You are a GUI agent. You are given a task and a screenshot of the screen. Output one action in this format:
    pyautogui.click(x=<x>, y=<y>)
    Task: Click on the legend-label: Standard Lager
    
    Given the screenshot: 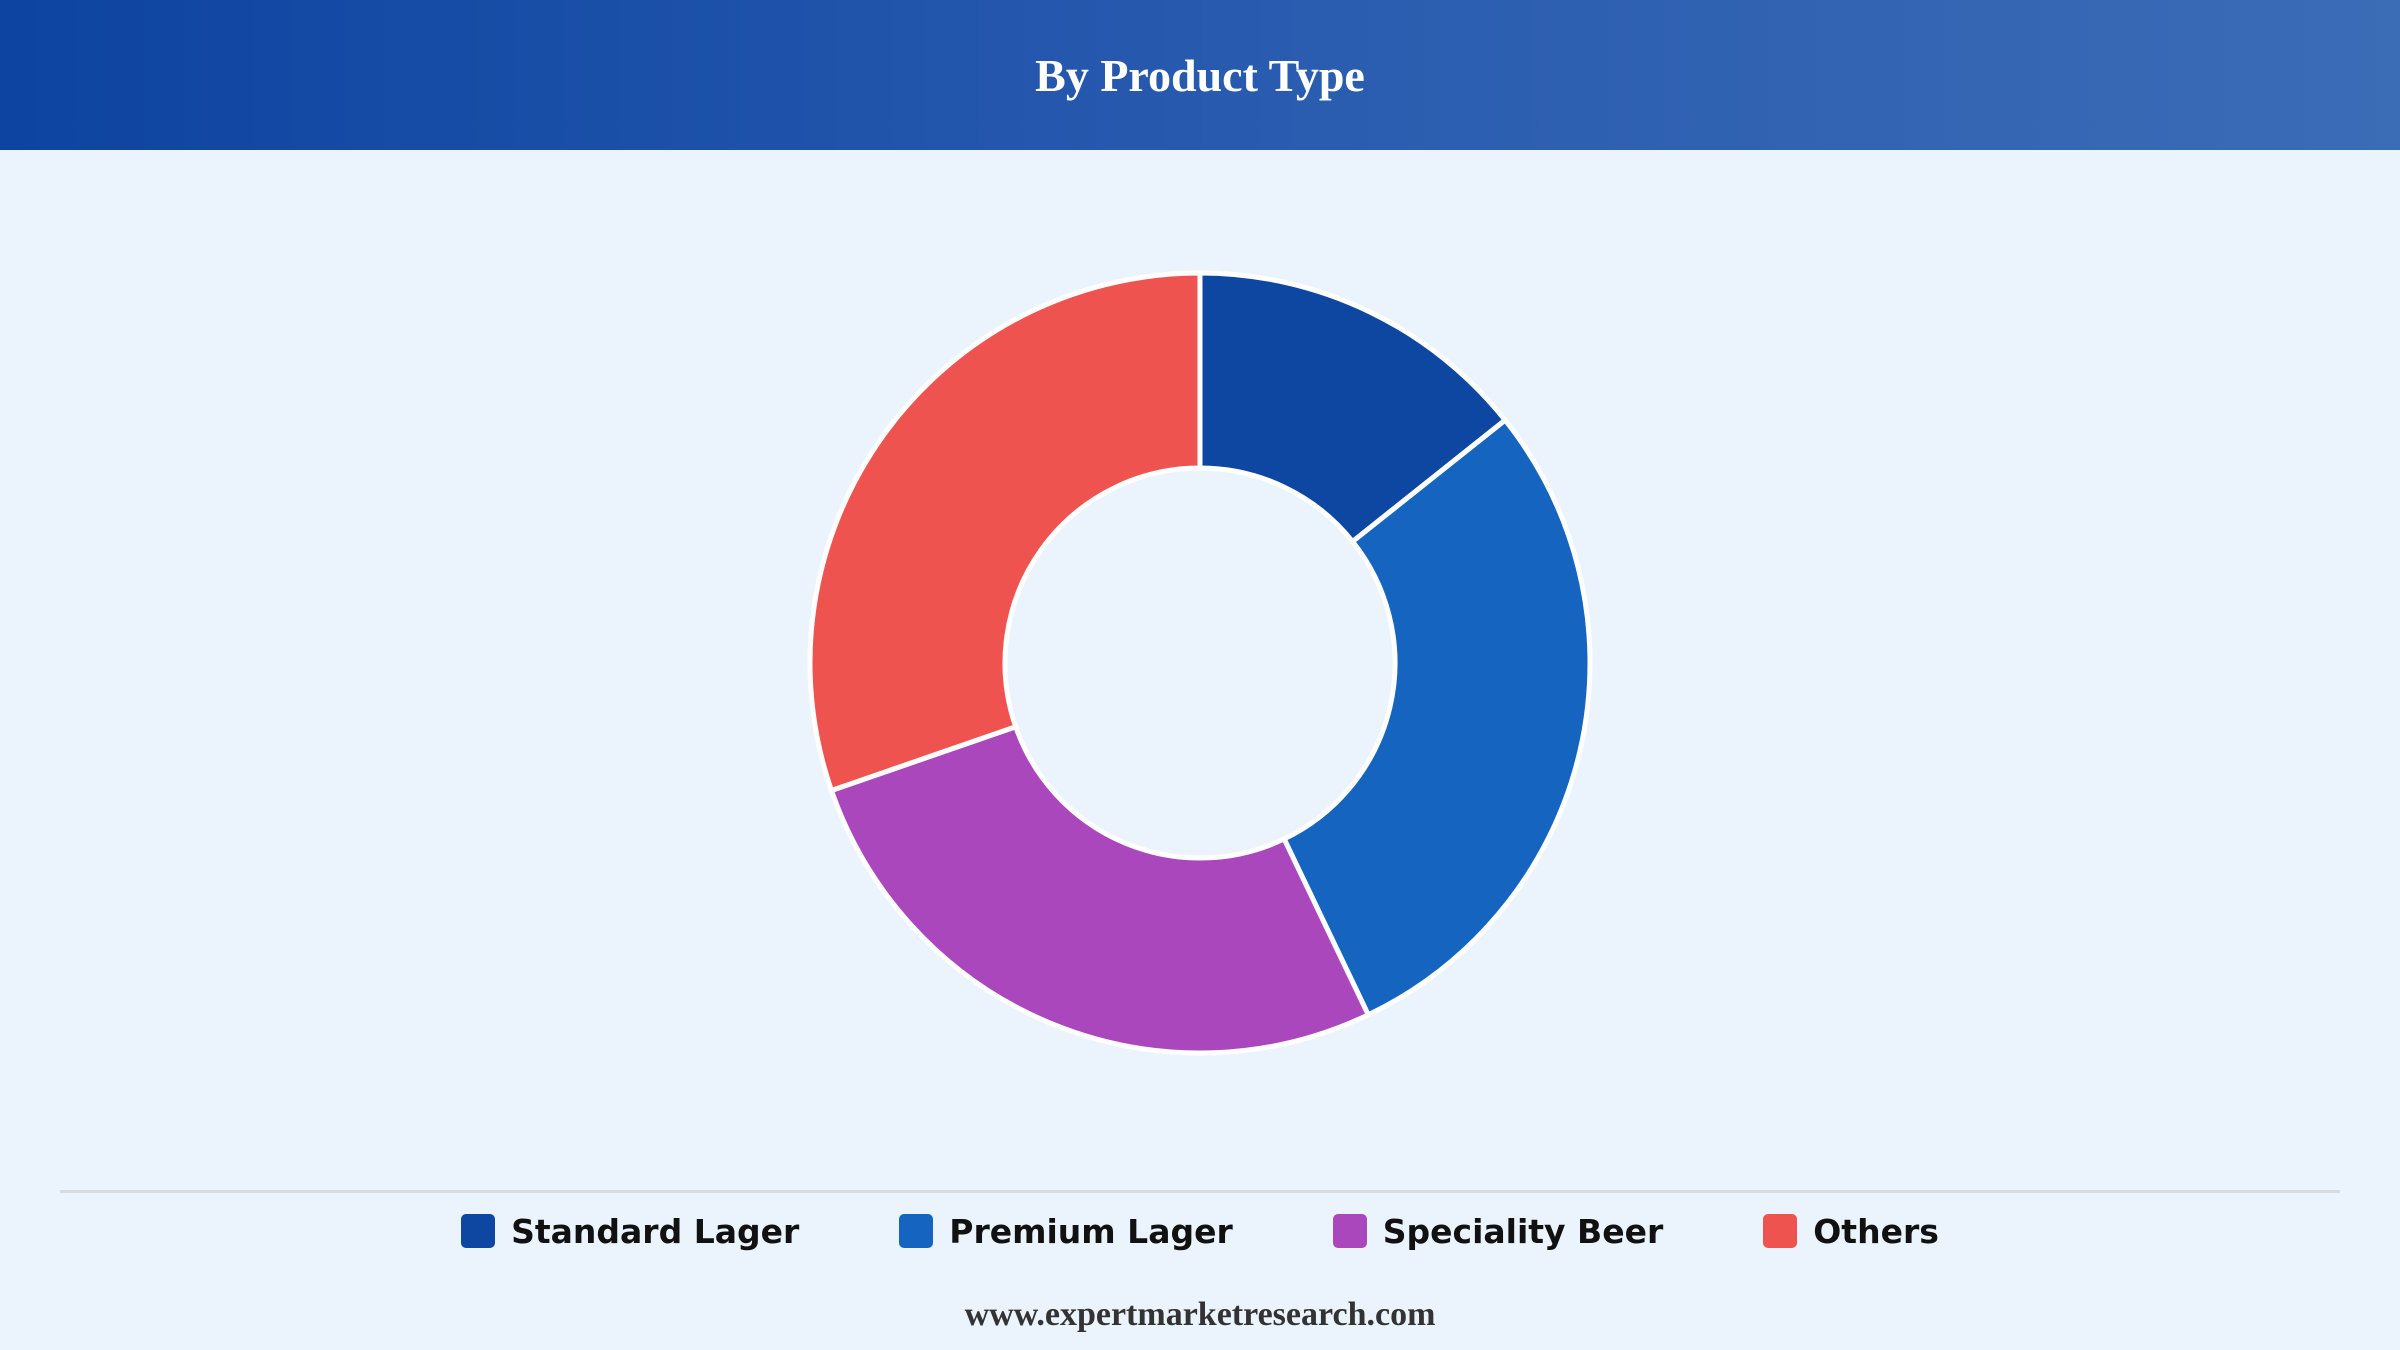 What is the action you would take?
    pyautogui.click(x=655, y=1231)
    